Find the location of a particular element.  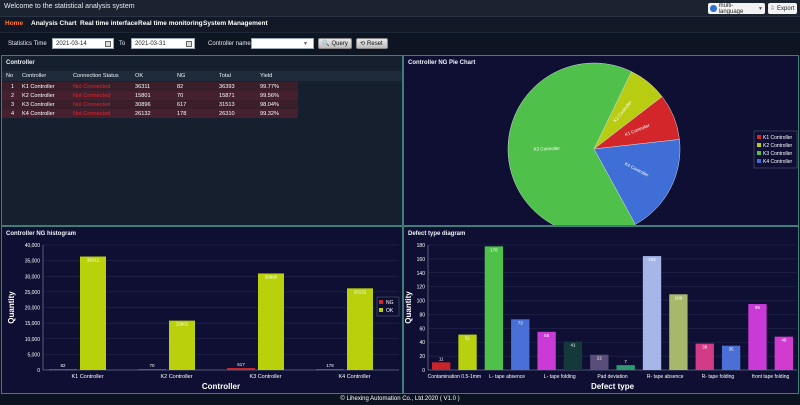

defect-bar-label: 55 is located at coordinates (547, 335).